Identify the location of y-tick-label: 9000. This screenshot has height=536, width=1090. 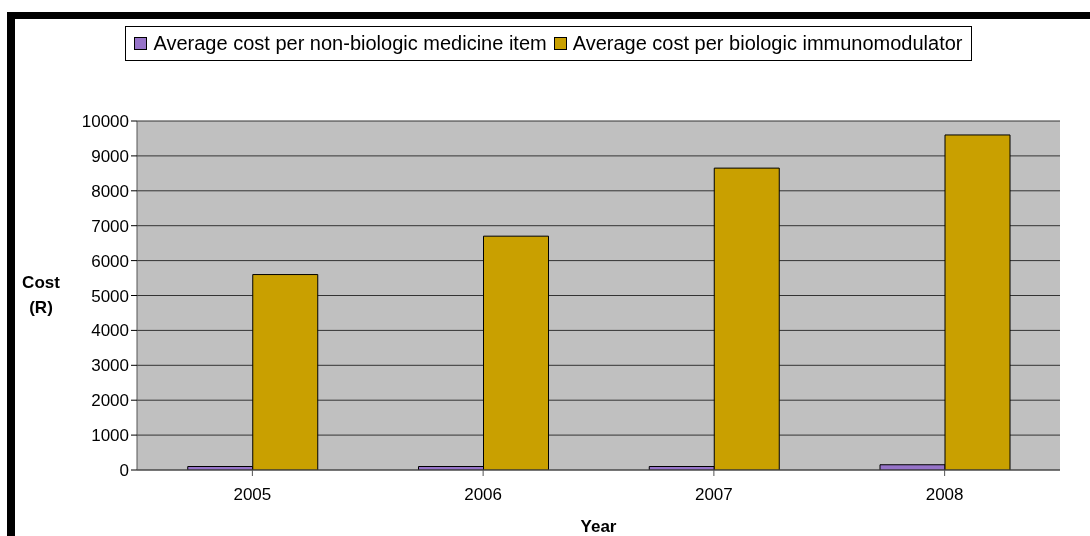
(110, 156).